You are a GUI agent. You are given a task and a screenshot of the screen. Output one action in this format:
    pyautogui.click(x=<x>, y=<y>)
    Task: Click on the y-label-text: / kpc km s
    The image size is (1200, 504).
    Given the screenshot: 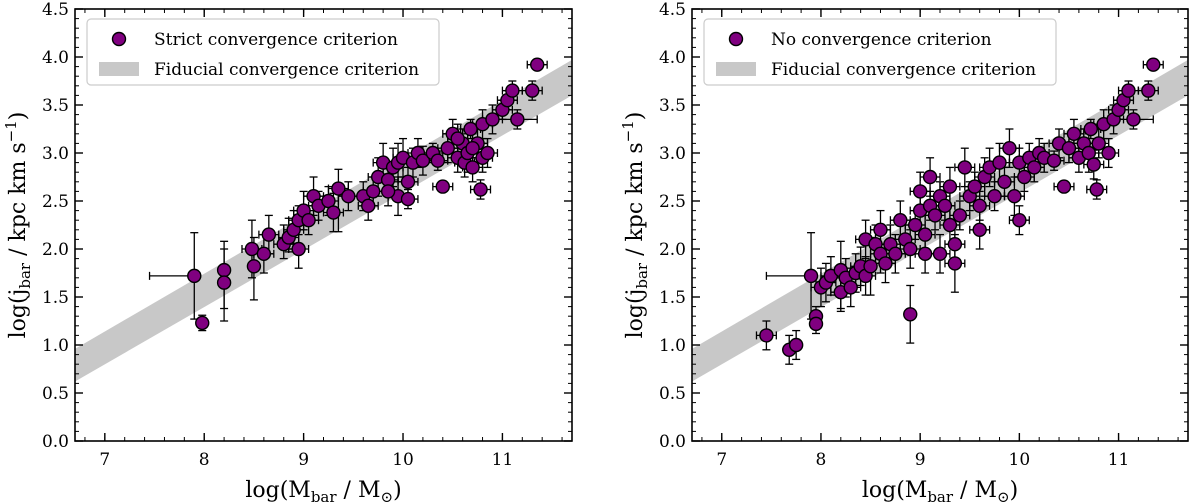 What is the action you would take?
    pyautogui.click(x=18, y=202)
    